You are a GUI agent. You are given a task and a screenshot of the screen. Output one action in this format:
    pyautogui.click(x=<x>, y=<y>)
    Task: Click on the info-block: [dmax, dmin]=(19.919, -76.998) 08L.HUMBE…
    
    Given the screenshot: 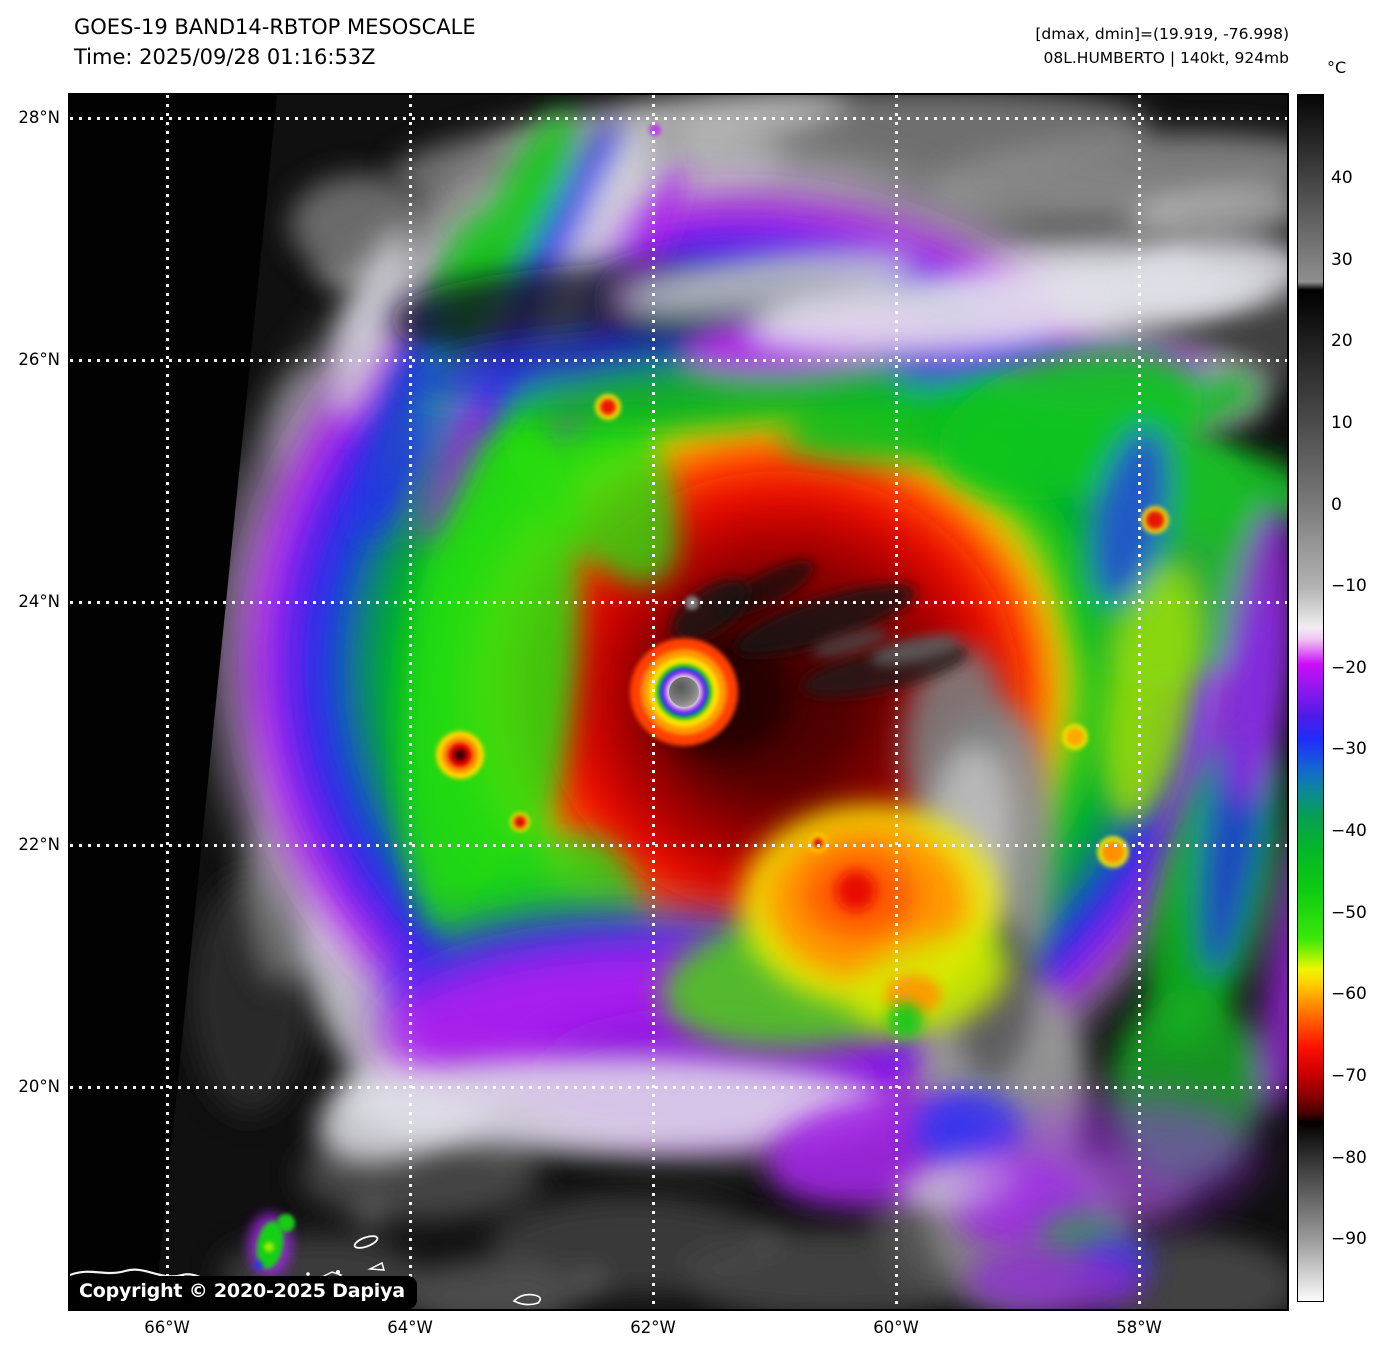 What is the action you would take?
    pyautogui.click(x=1162, y=46)
    